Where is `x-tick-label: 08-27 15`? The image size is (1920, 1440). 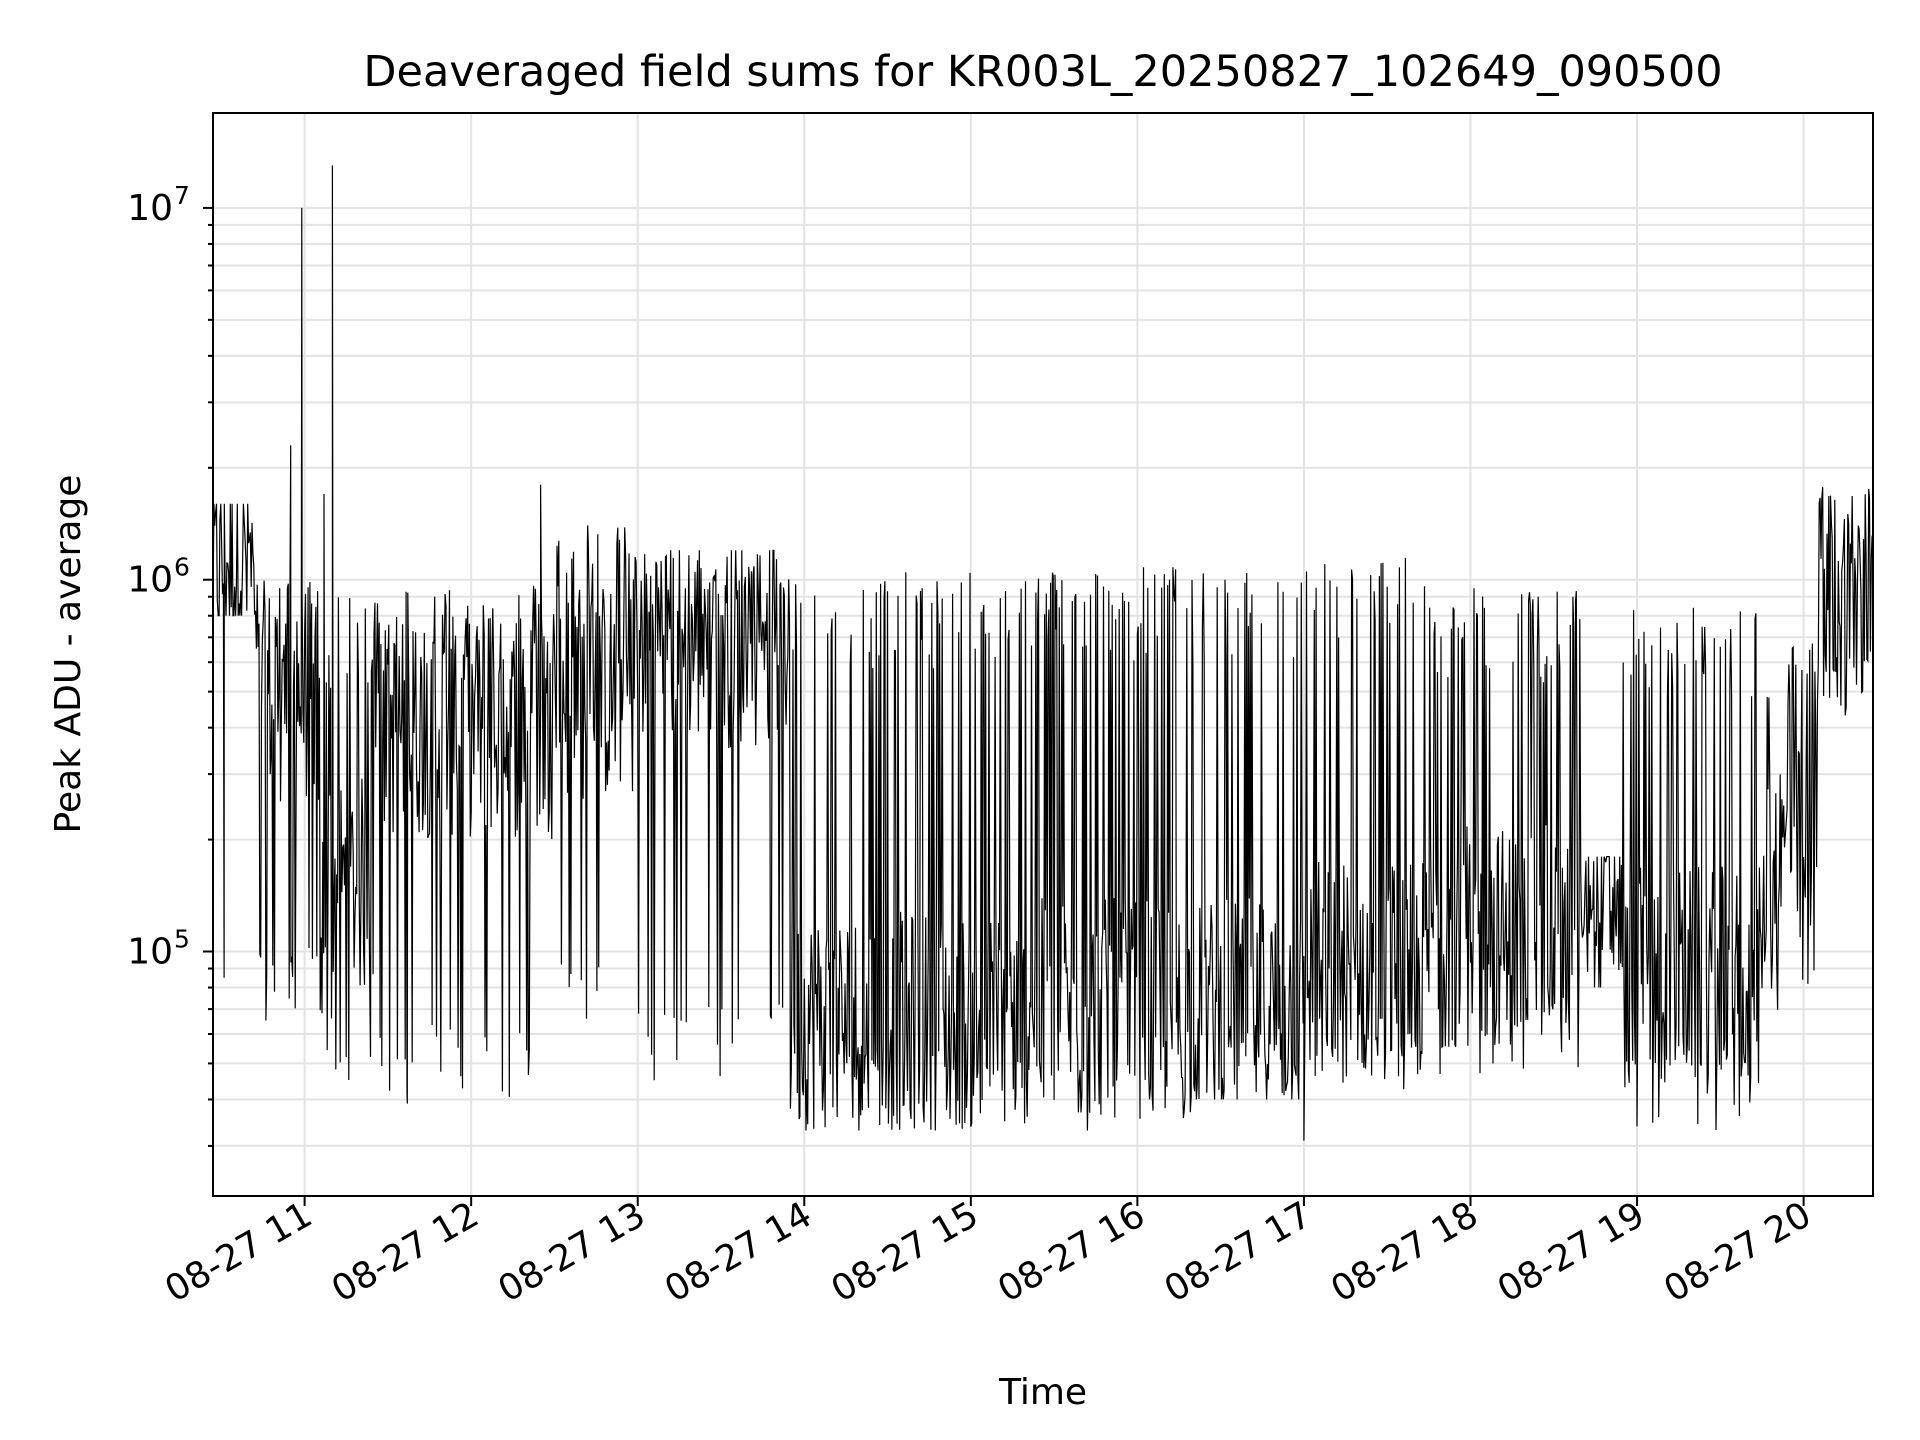
x-tick-label: 08-27 15 is located at coordinates (905, 1252).